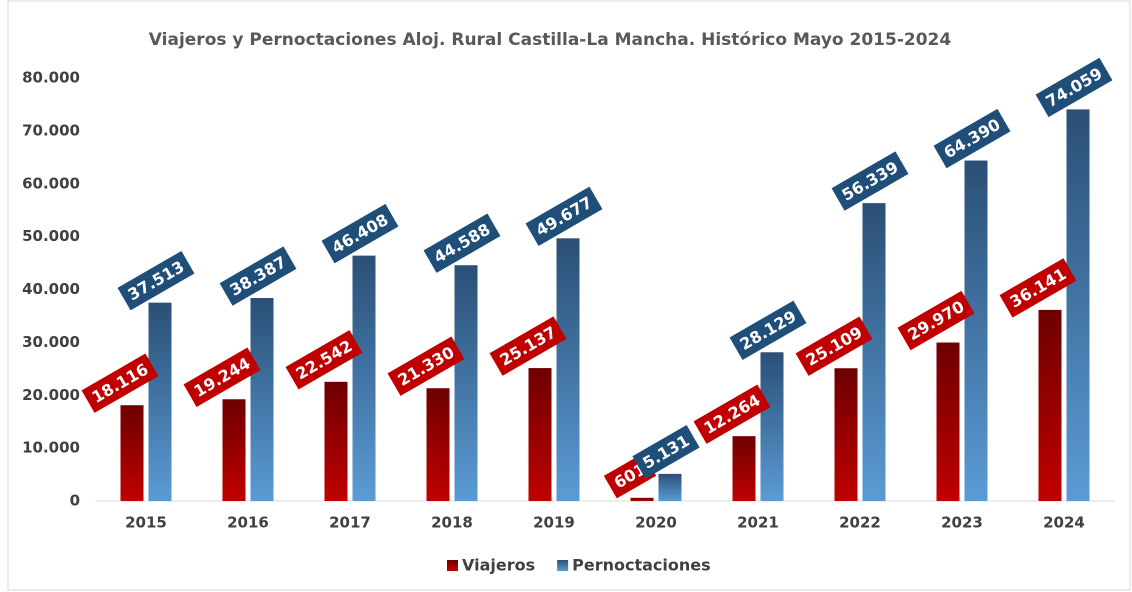 The image size is (1132, 592). I want to click on y-tick-label: 10.000, so click(51, 448).